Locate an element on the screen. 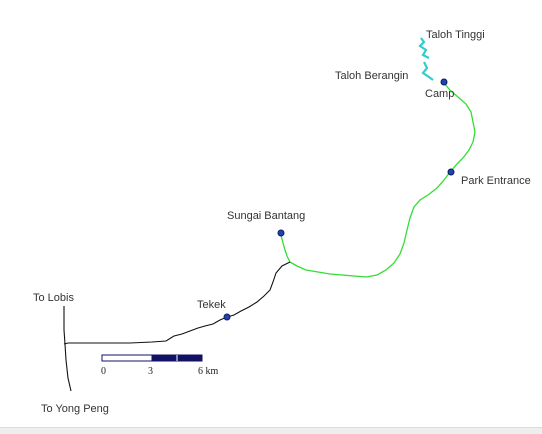 The width and height of the screenshot is (542, 434). scale-label-3: 3 is located at coordinates (150, 371).